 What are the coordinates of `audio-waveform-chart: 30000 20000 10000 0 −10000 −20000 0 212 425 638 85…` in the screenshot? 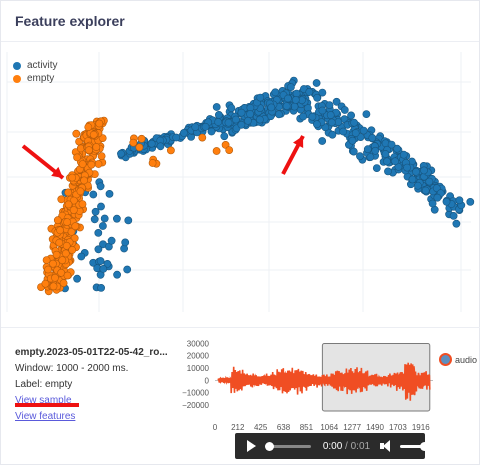 It's located at (305, 383).